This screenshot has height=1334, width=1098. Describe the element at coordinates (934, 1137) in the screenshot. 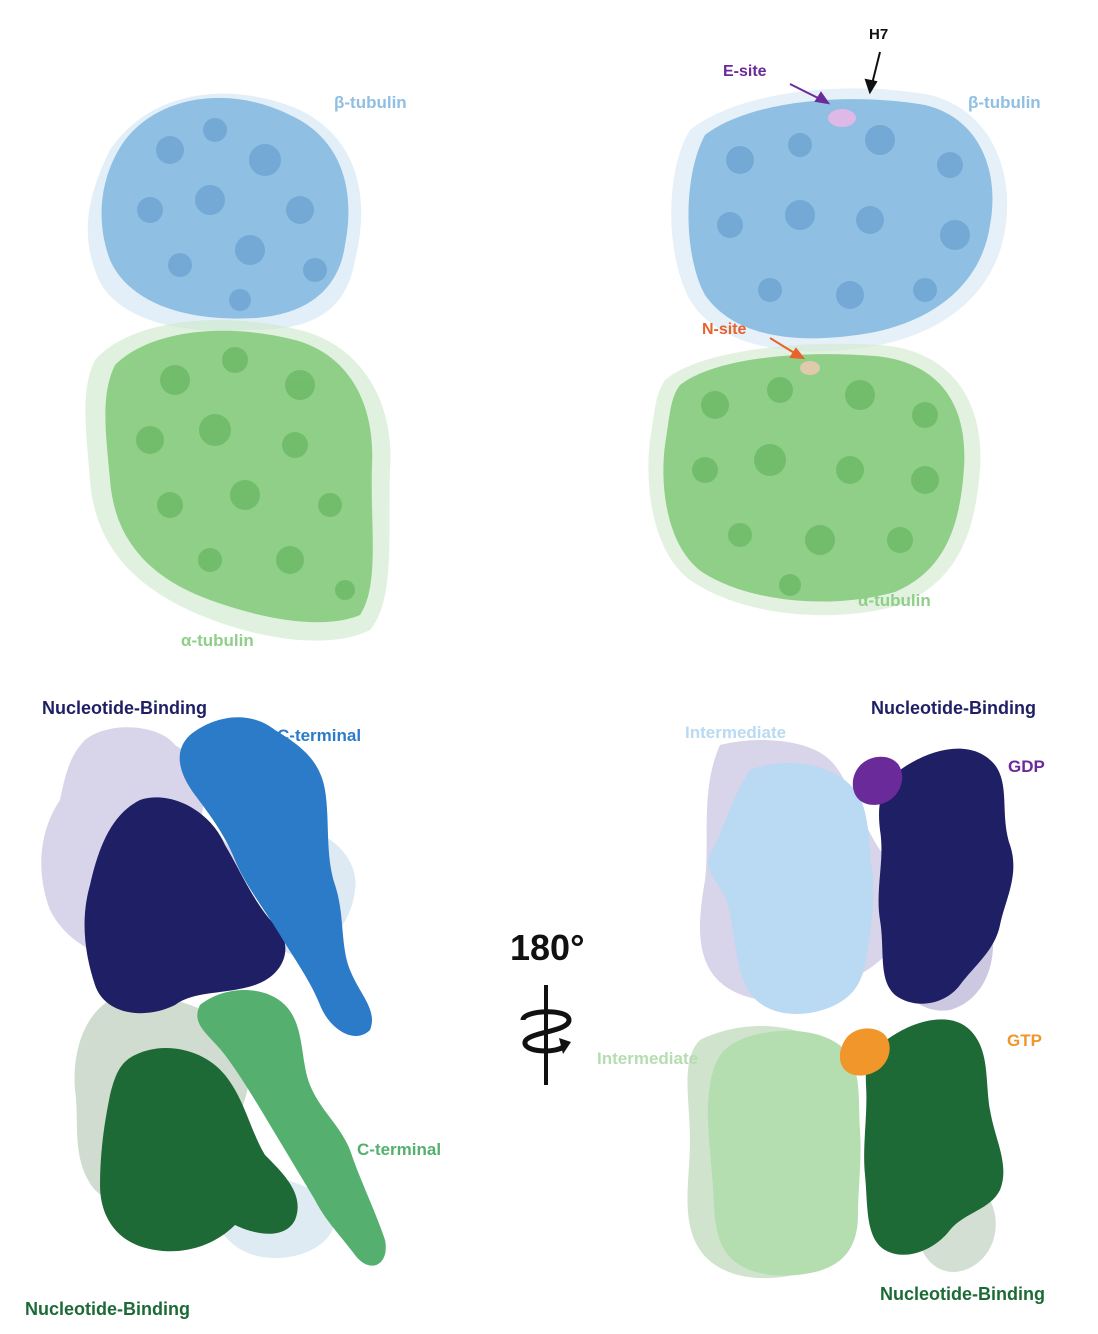

I see `alpha-nucleotide-binding-domain-right` at that location.